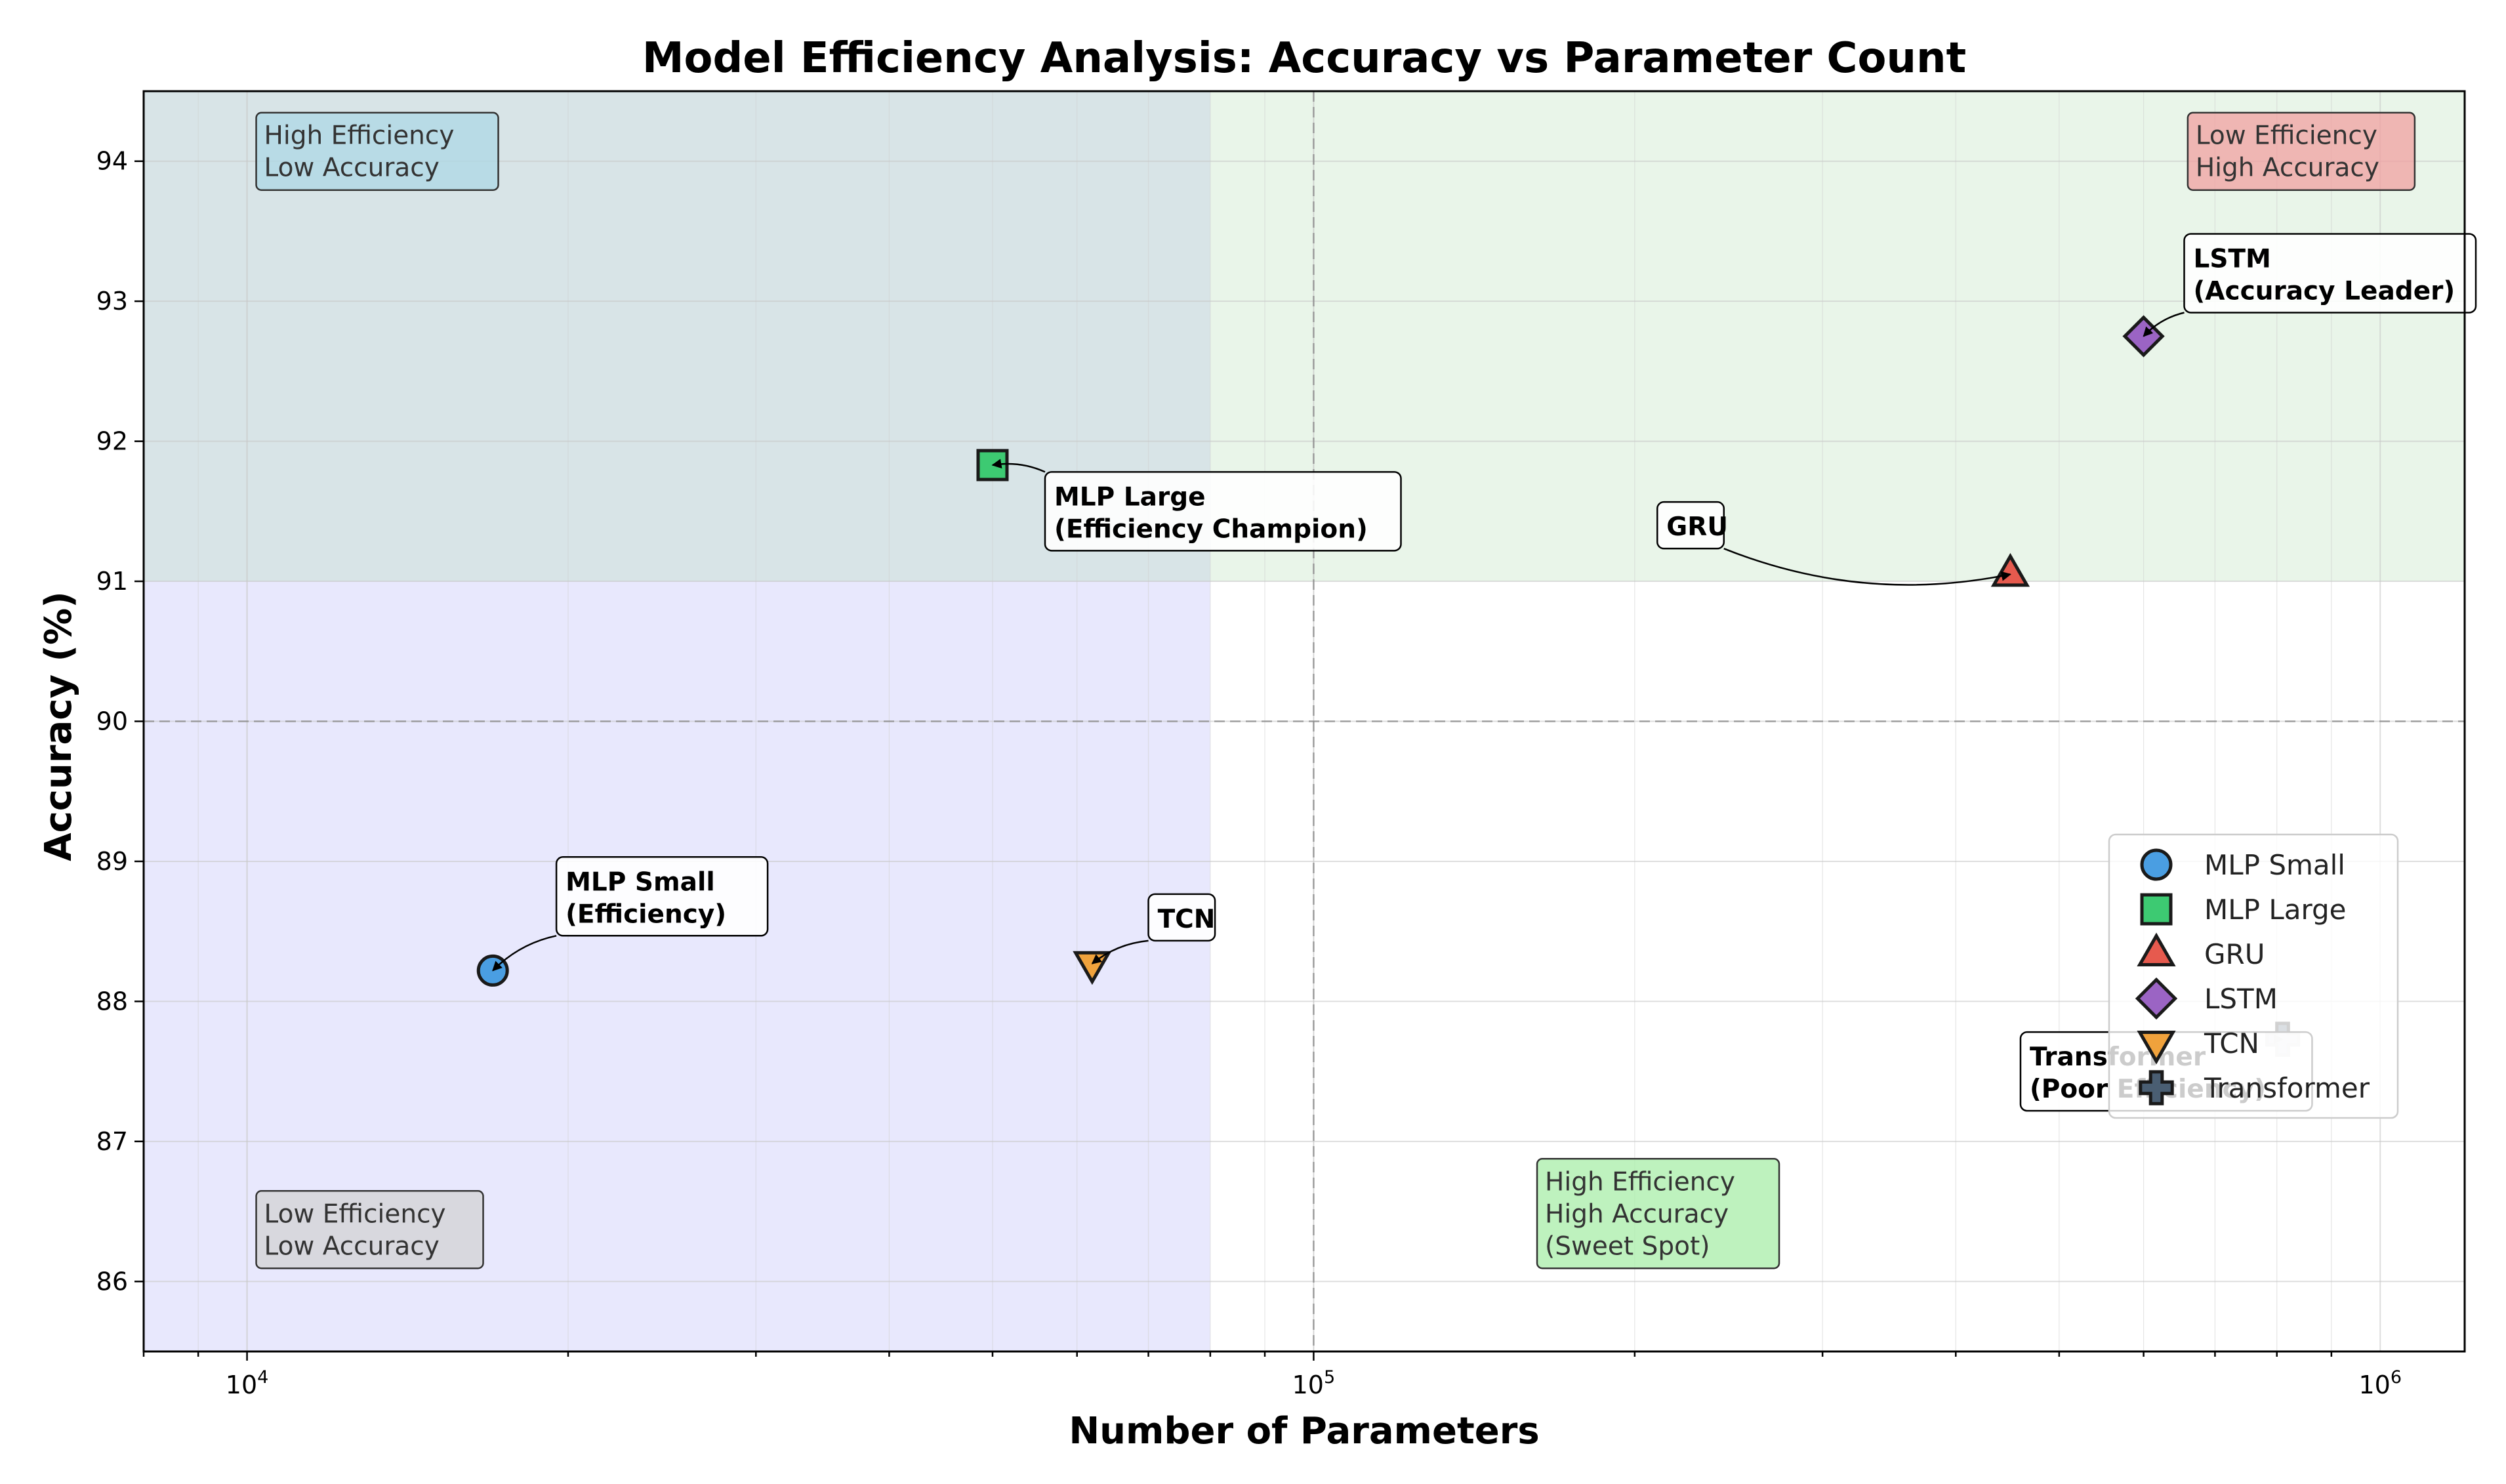 The image size is (2506, 1484). I want to click on quadrant-label-0: High Efficiency Low Accuracy, so click(377, 151).